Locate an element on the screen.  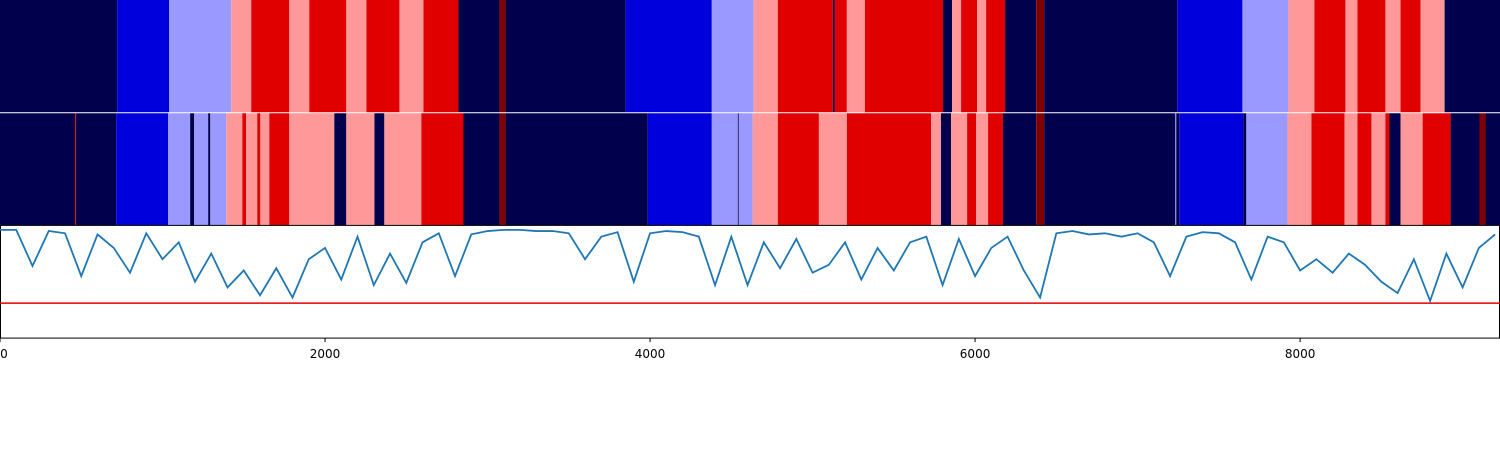
x-tick-label: 6000 is located at coordinates (975, 354).